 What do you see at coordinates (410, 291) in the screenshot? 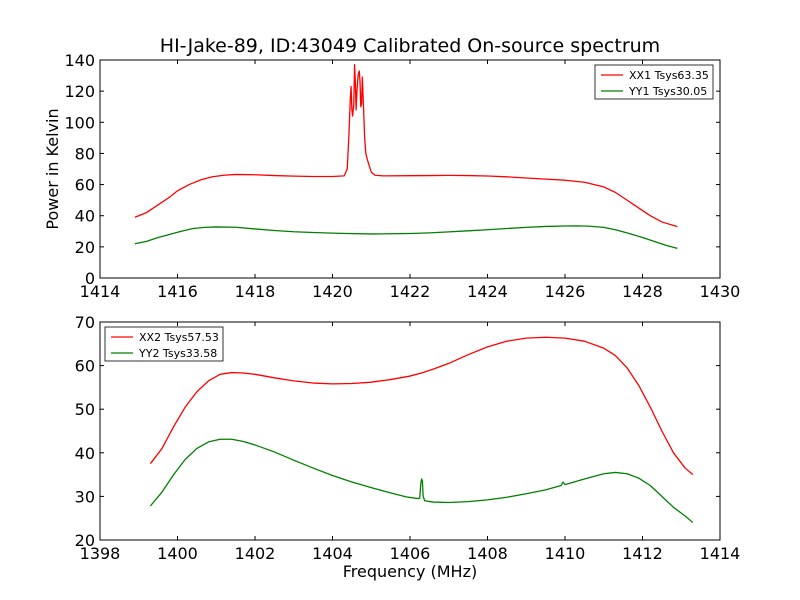
I see `x-tick-label: 1422` at bounding box center [410, 291].